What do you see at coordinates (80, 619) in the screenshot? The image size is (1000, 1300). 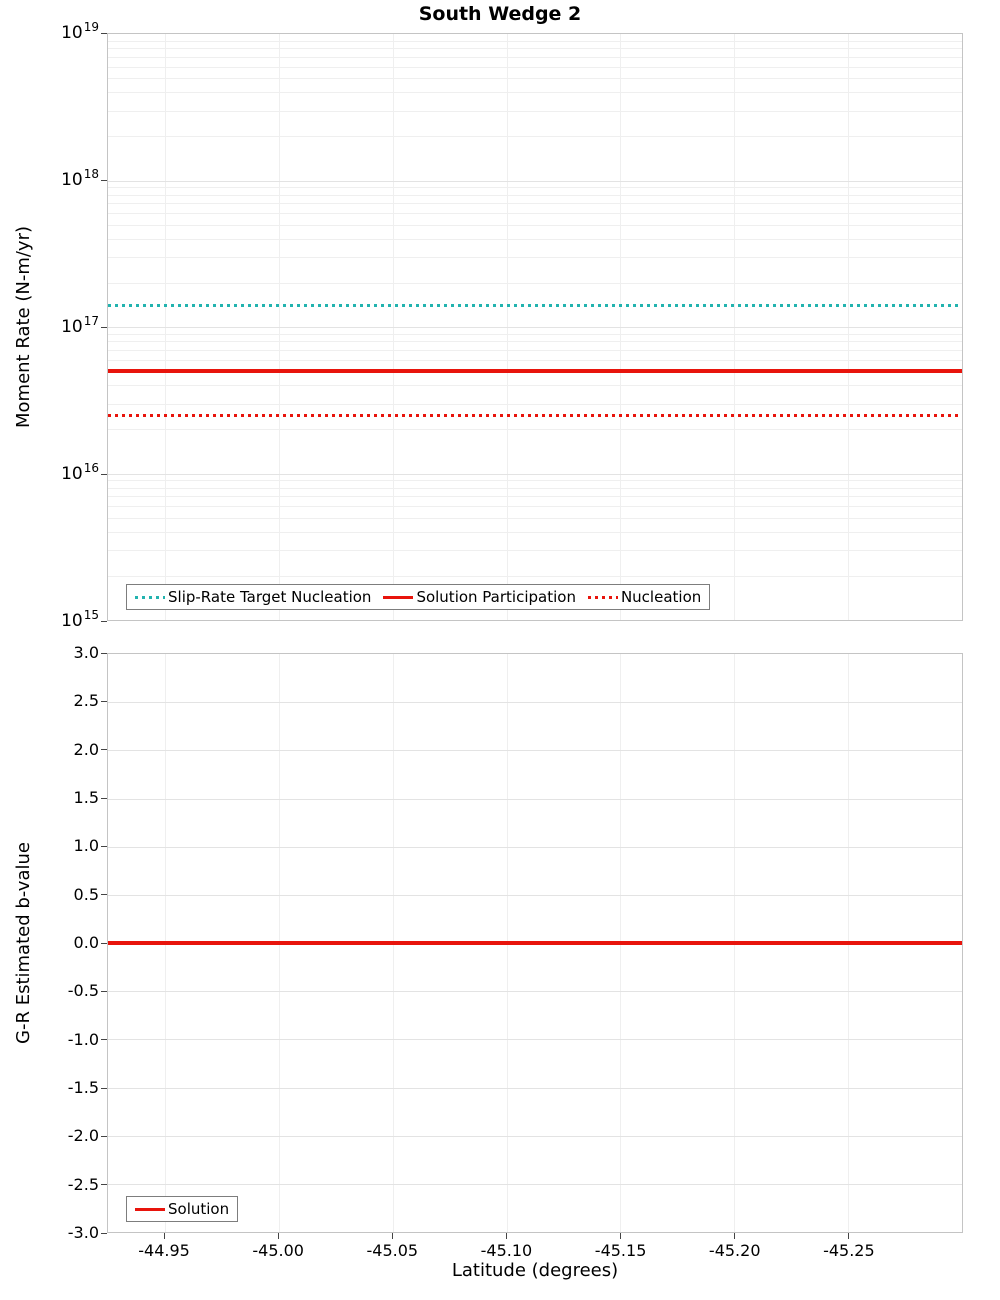 I see `y-tick-label: 1015` at bounding box center [80, 619].